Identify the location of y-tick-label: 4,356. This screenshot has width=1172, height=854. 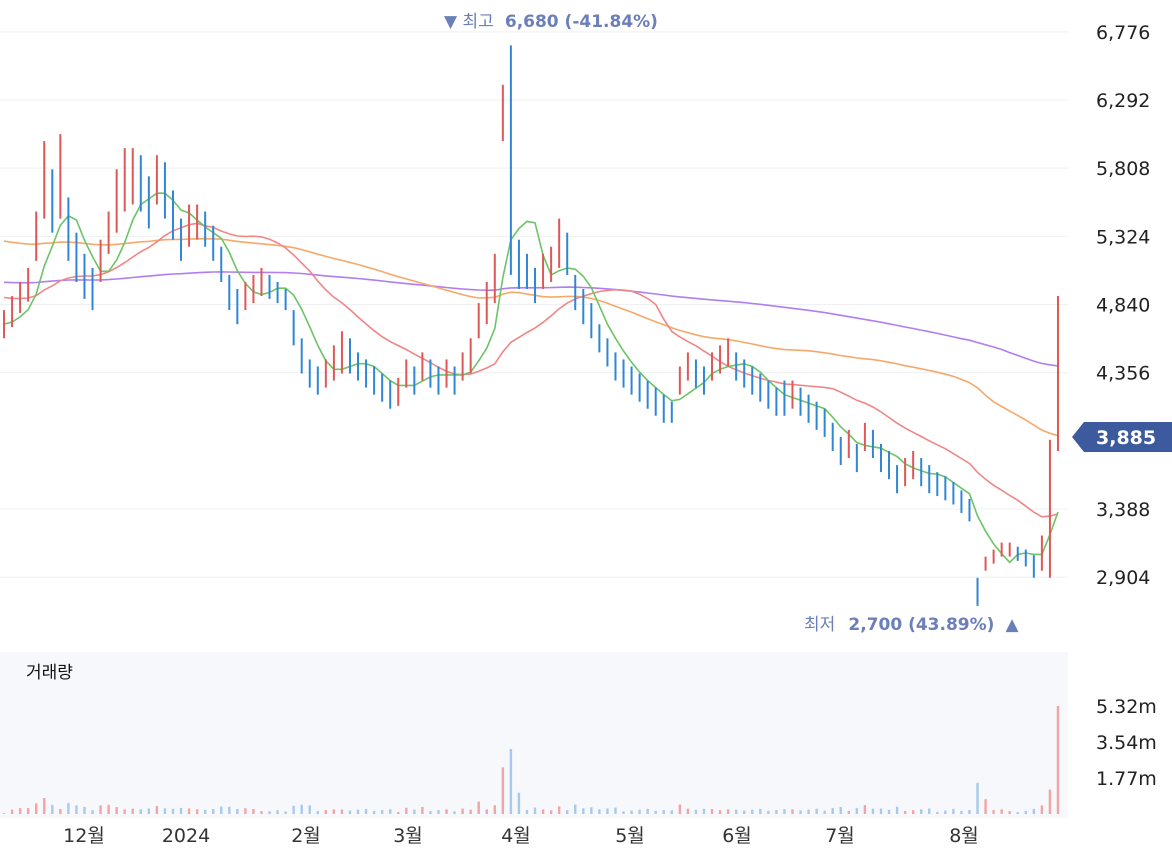
(1123, 374).